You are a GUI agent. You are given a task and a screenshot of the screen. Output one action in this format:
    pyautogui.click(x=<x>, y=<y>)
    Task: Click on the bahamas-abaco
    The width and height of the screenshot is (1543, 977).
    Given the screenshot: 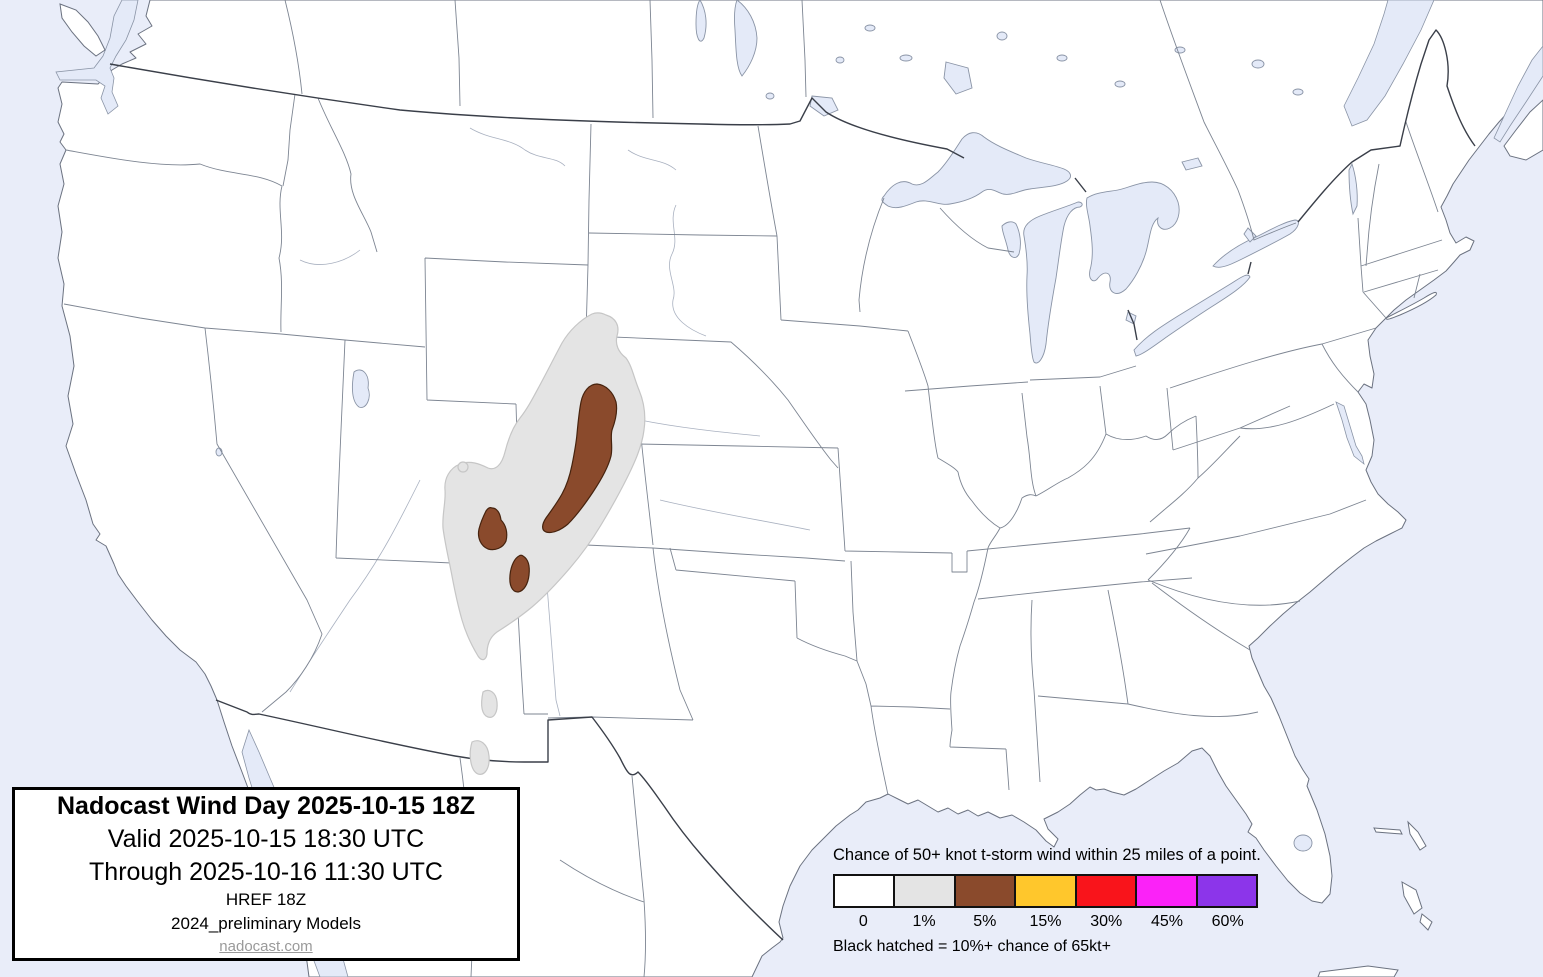 What is the action you would take?
    pyautogui.click(x=1417, y=835)
    